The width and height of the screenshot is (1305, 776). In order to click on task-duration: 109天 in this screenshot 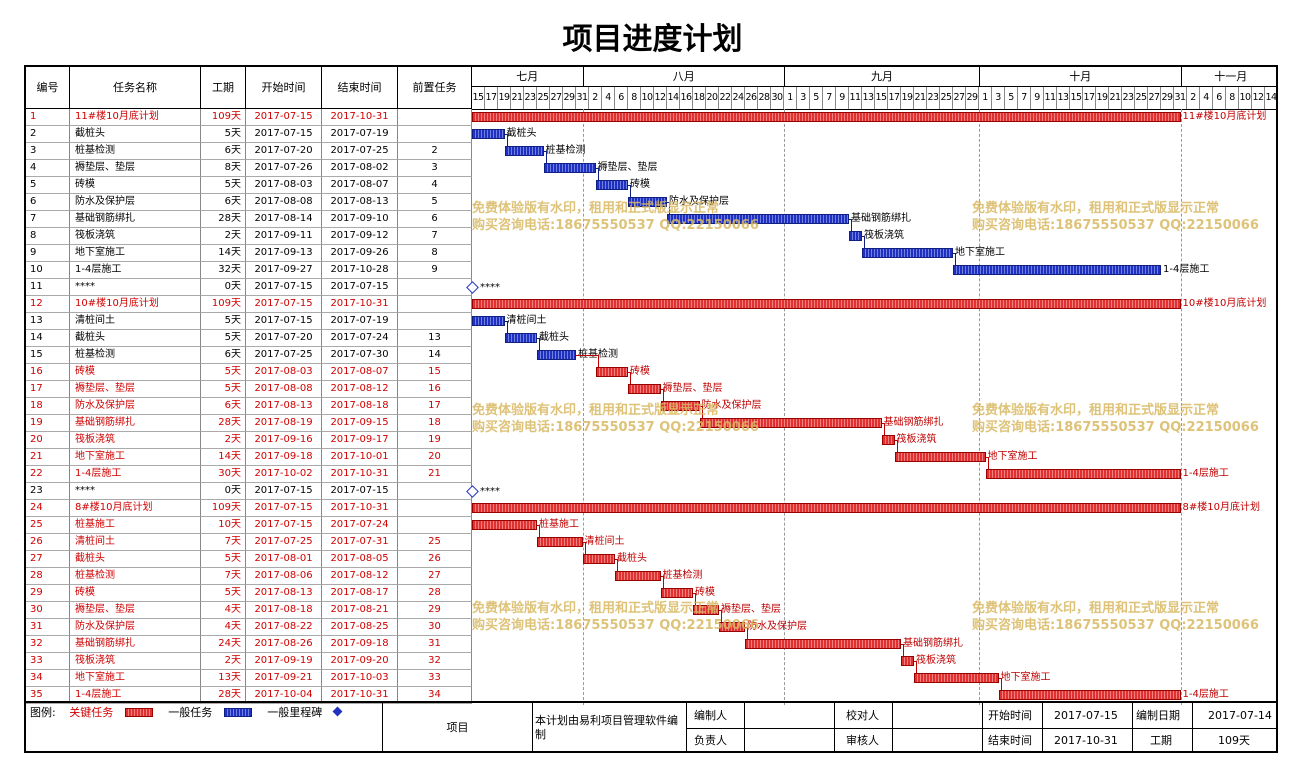, I will do `click(223, 304)`.